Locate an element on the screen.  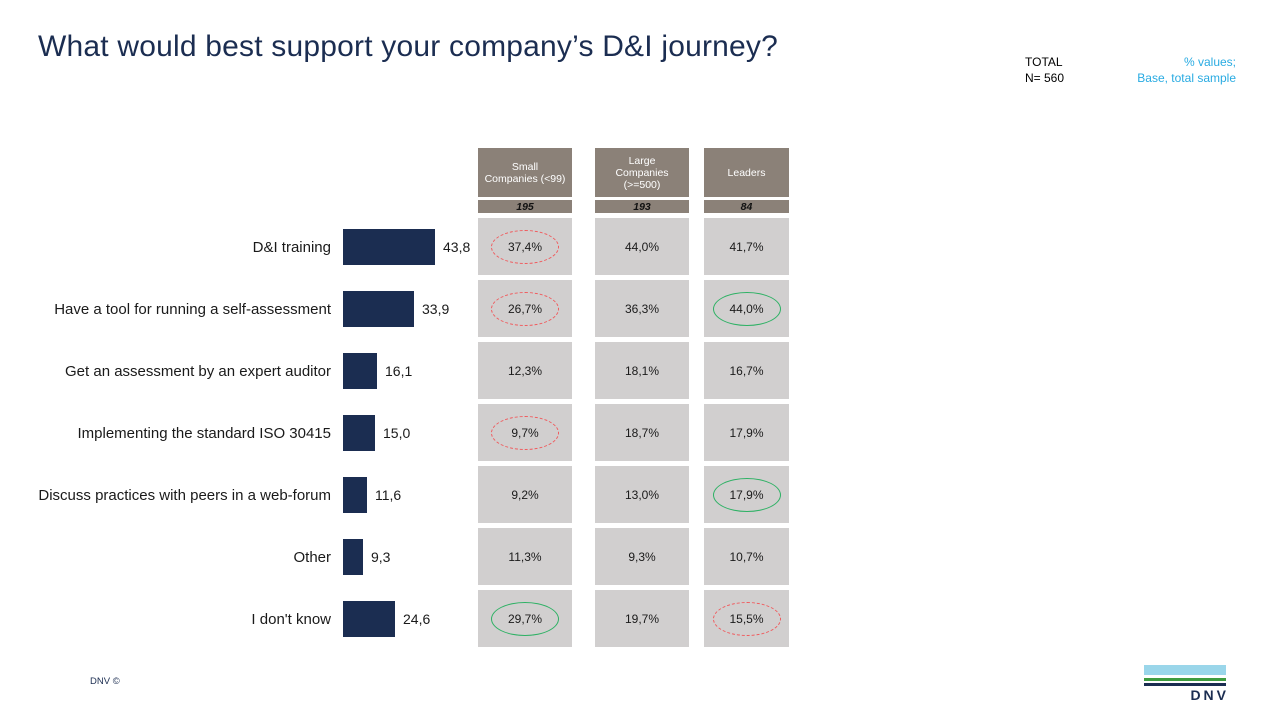
bar-value-label: 16,1 is located at coordinates (399, 371).